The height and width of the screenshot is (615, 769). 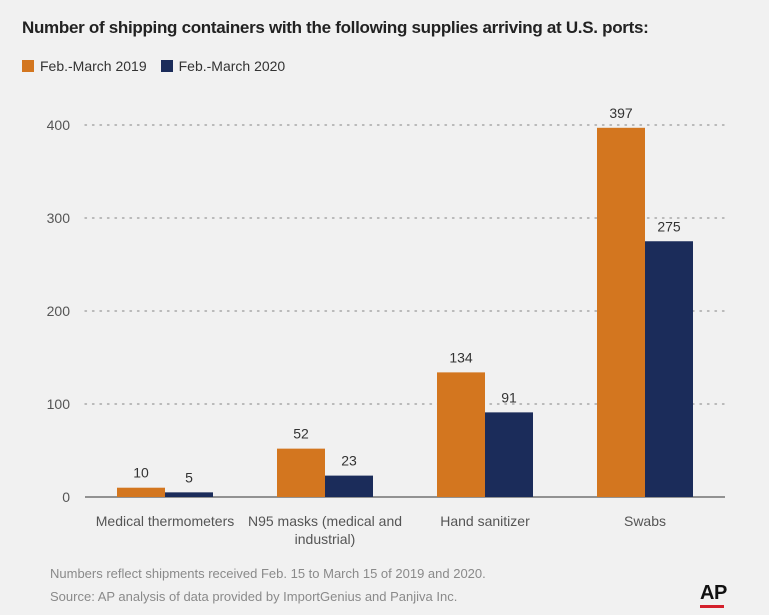 I want to click on x-tick-label: Hand sanitizer, so click(x=485, y=521).